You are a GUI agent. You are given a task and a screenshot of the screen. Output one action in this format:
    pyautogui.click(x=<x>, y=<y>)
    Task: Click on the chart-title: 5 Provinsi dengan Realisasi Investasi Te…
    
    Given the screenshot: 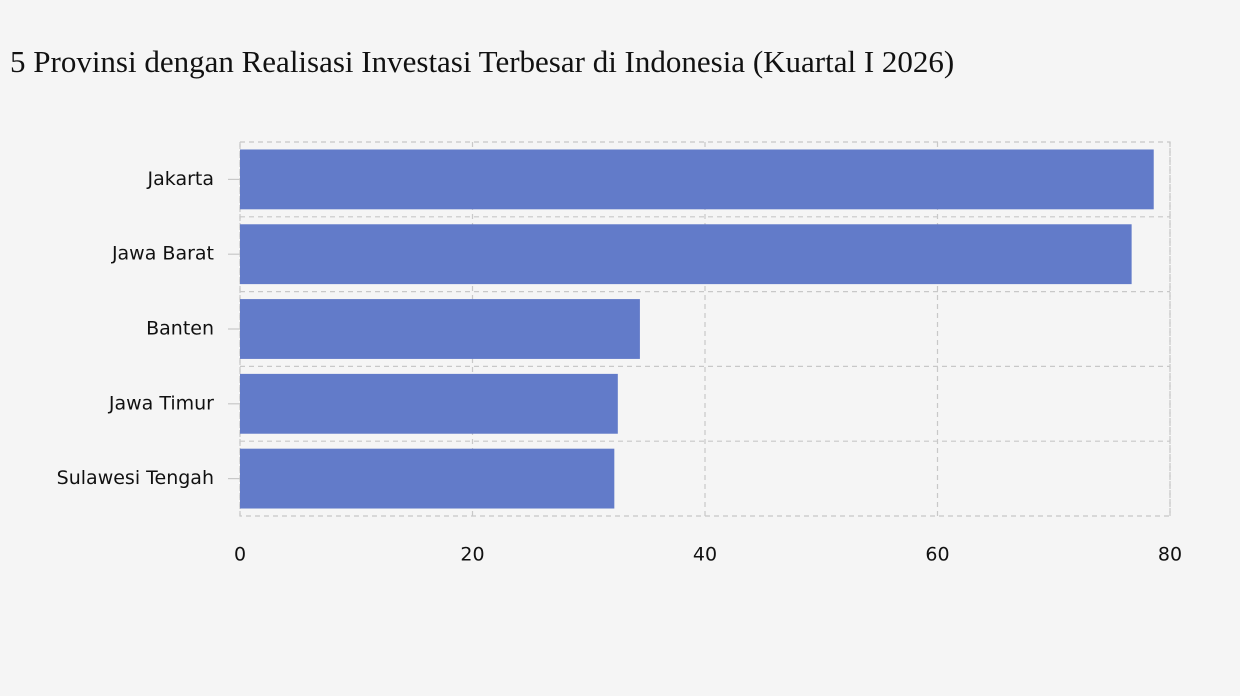 What is the action you would take?
    pyautogui.click(x=482, y=61)
    